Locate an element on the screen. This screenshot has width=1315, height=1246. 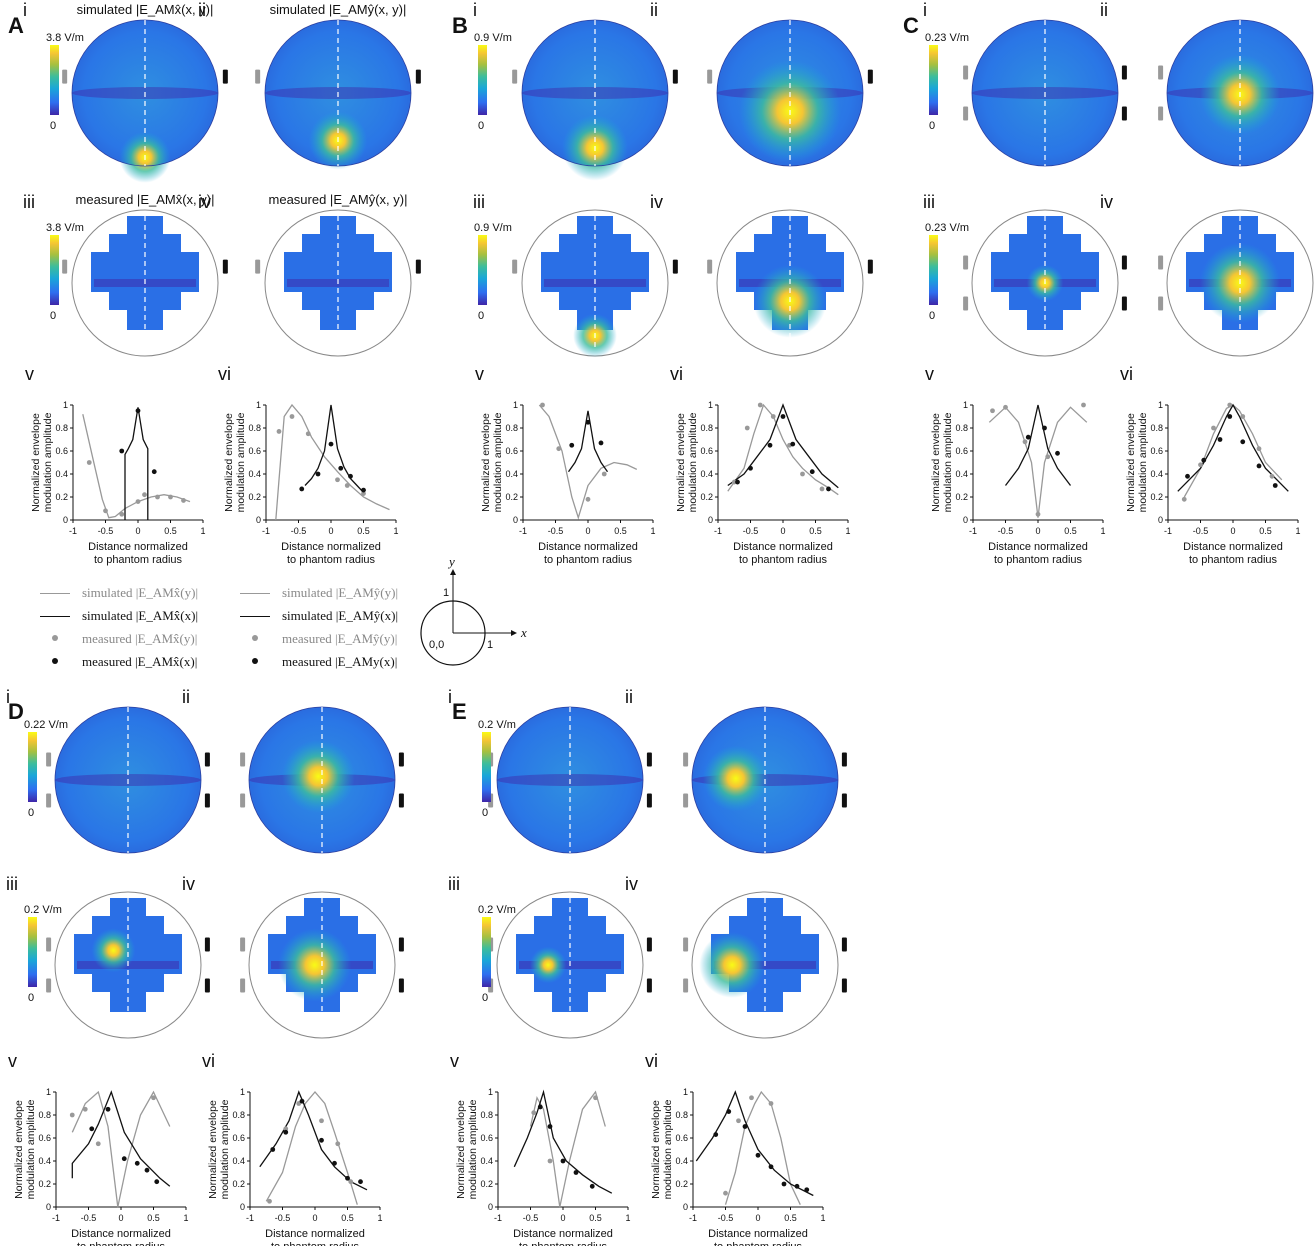
subpanel-label: ii is located at coordinates (654, 10).